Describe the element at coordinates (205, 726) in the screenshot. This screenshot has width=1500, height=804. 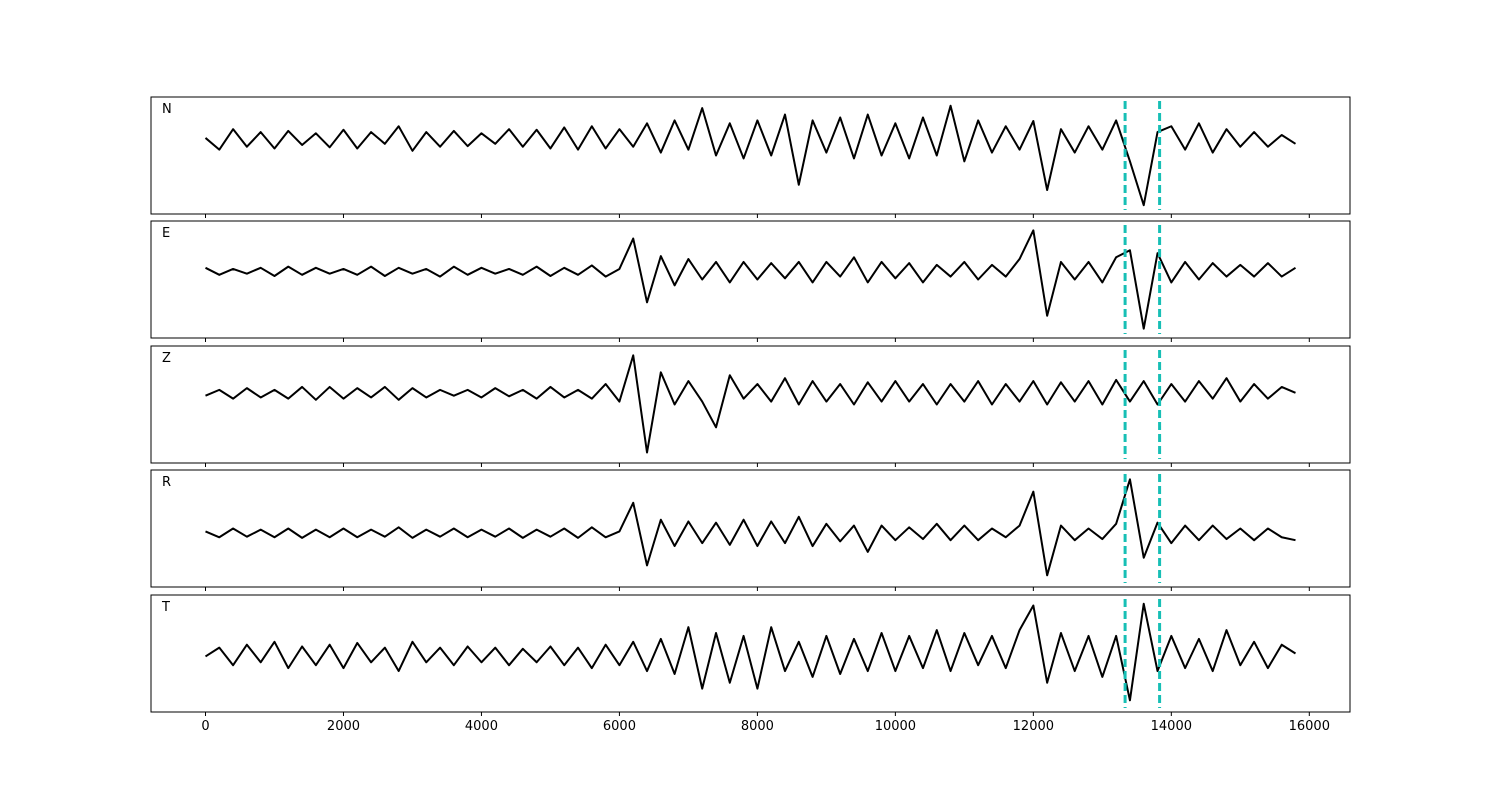
I see `x-tick-label: 0` at that location.